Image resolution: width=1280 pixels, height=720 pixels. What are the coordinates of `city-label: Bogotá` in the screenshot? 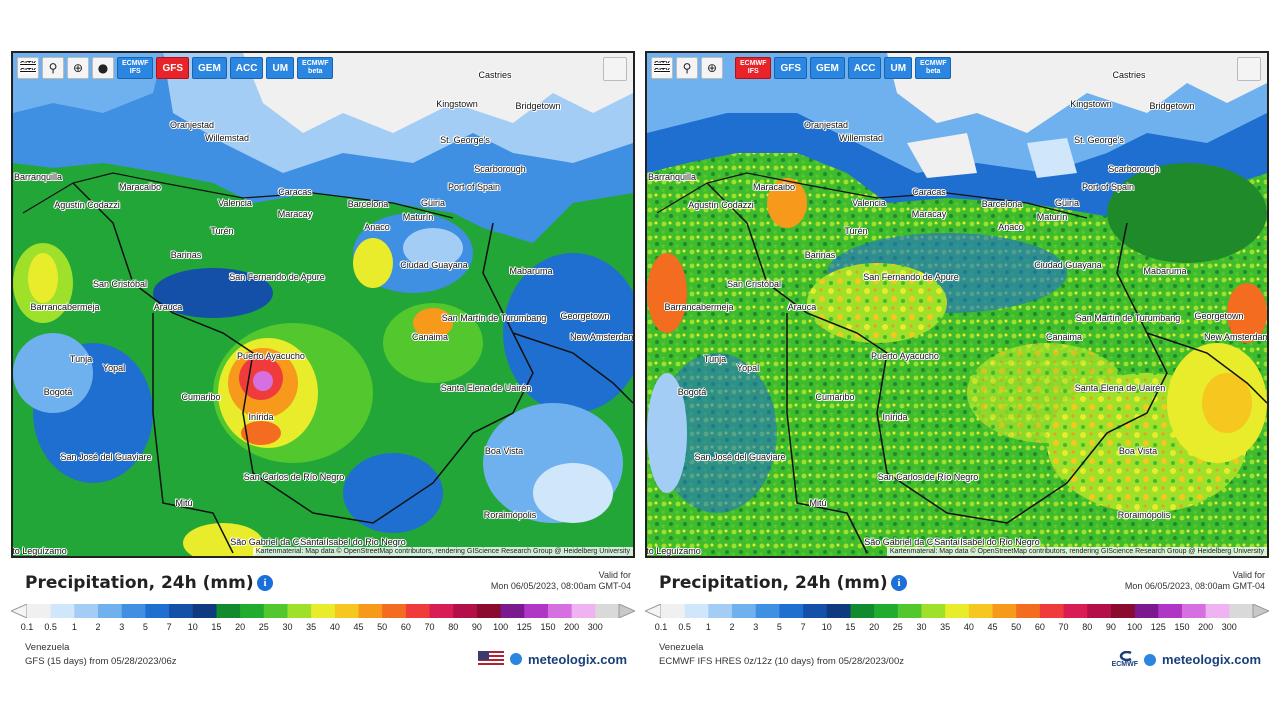 It's located at (692, 392).